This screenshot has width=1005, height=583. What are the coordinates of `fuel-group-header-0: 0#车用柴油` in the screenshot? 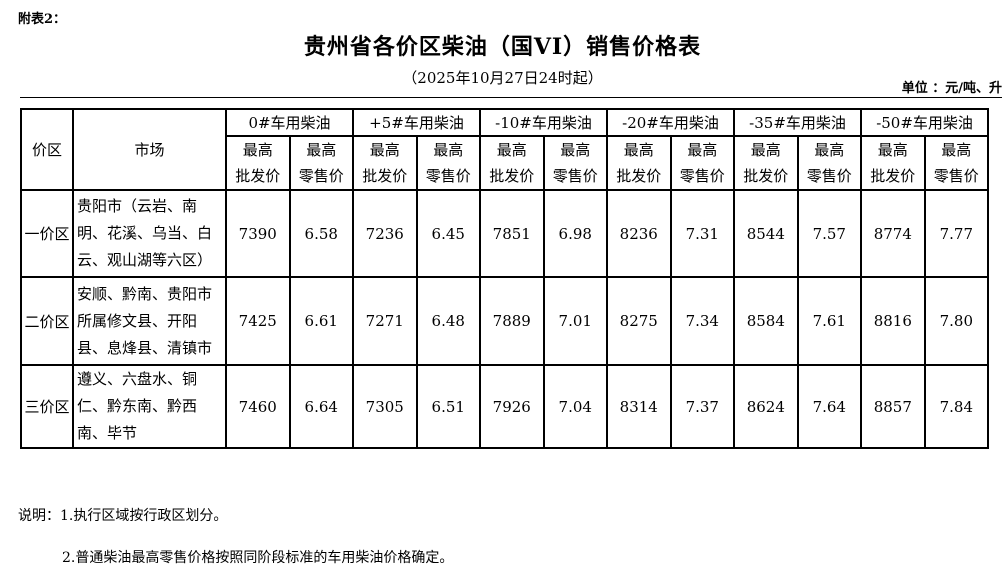 It's located at (289, 122).